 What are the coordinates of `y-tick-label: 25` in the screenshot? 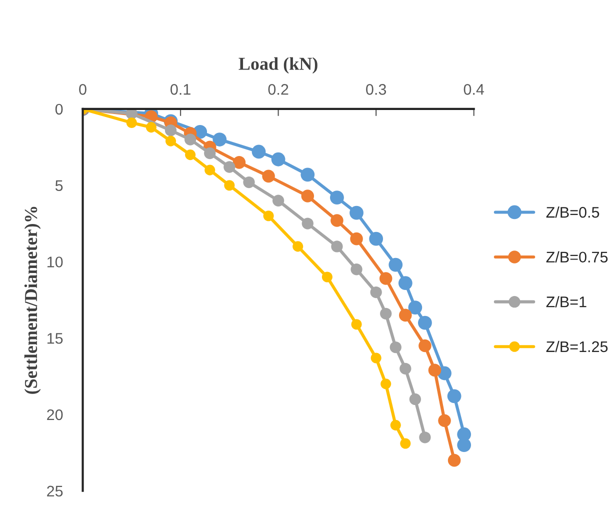 It's located at (55, 491).